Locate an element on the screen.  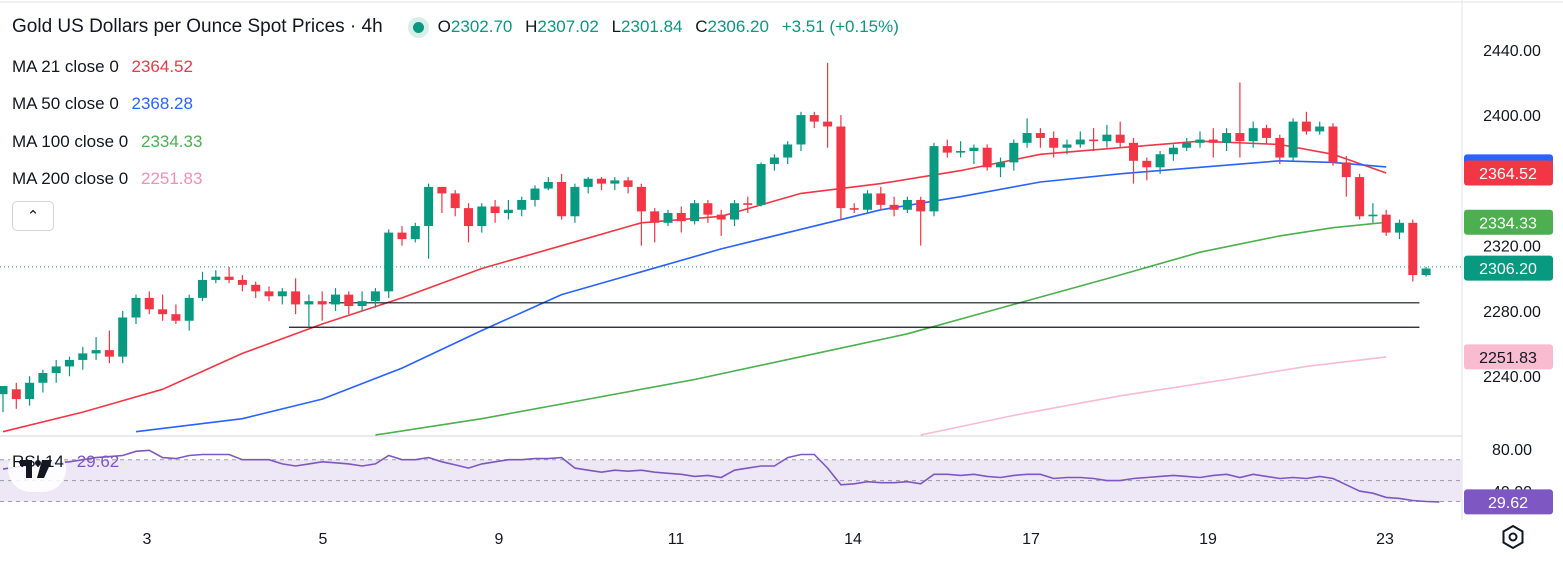
rsi-price-tag: 29.62 is located at coordinates (1508, 502).